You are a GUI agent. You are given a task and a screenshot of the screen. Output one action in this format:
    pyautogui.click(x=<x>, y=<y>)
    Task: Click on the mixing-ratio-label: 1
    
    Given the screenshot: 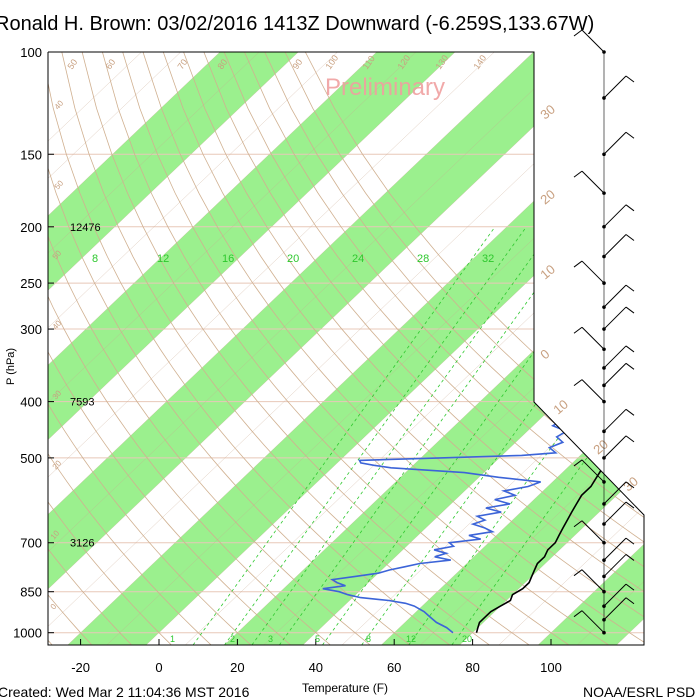 What is the action you would take?
    pyautogui.click(x=172, y=639)
    